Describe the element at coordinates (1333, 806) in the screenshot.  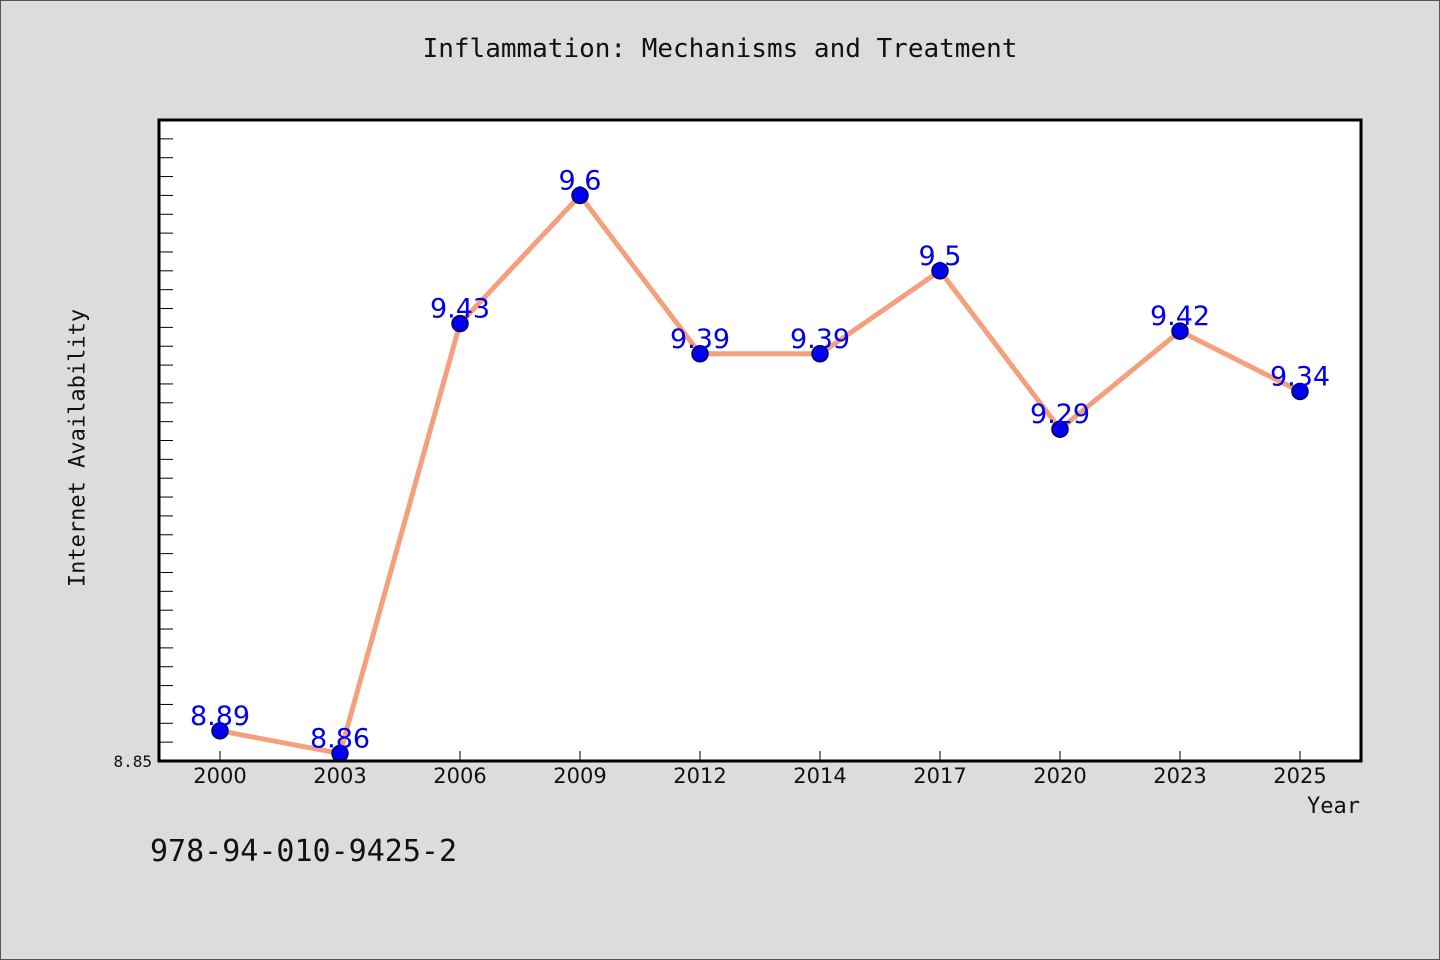
I see `x-axis-label: Year` at that location.